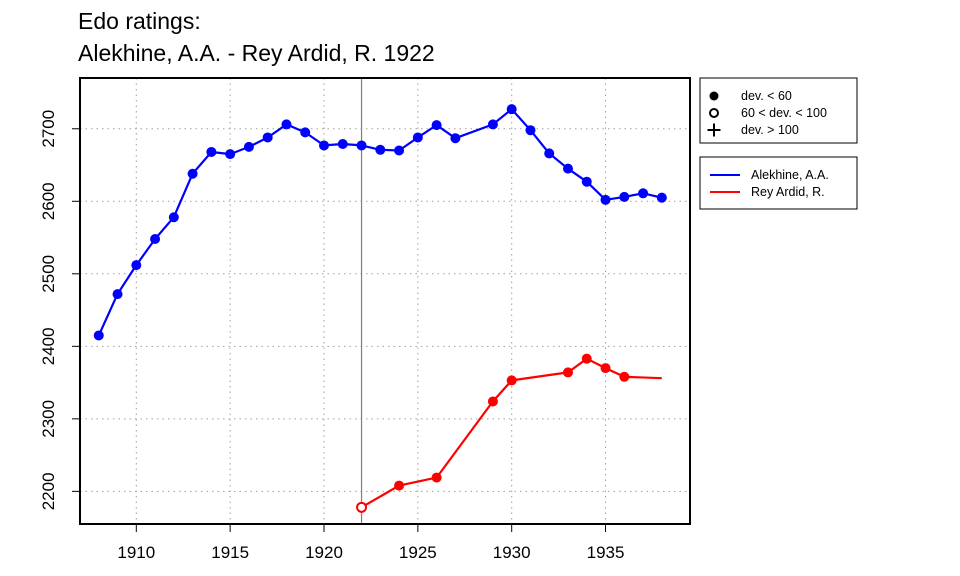 The width and height of the screenshot is (960, 576). I want to click on marker-legend-label-3: dev. > 100, so click(770, 130).